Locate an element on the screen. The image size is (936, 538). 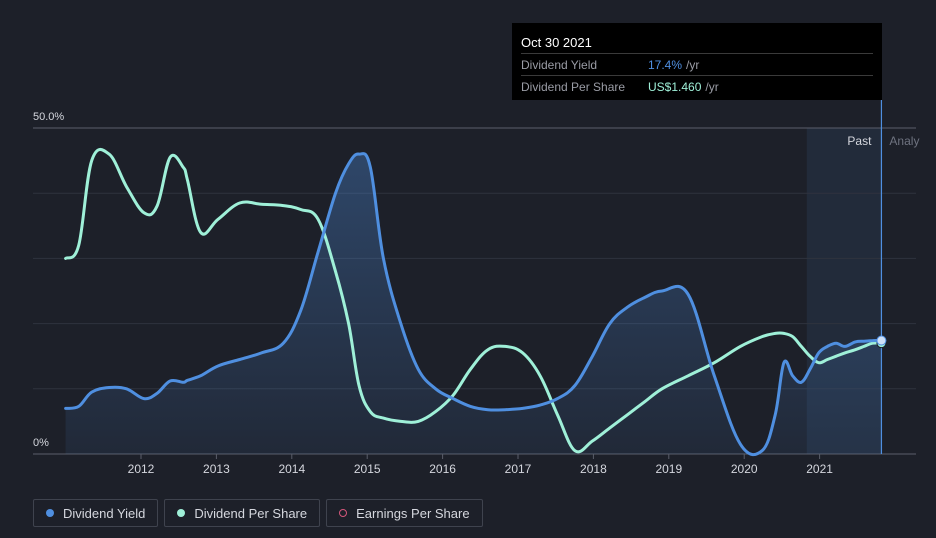
tooltip-value: US$1.460 is located at coordinates (675, 86).